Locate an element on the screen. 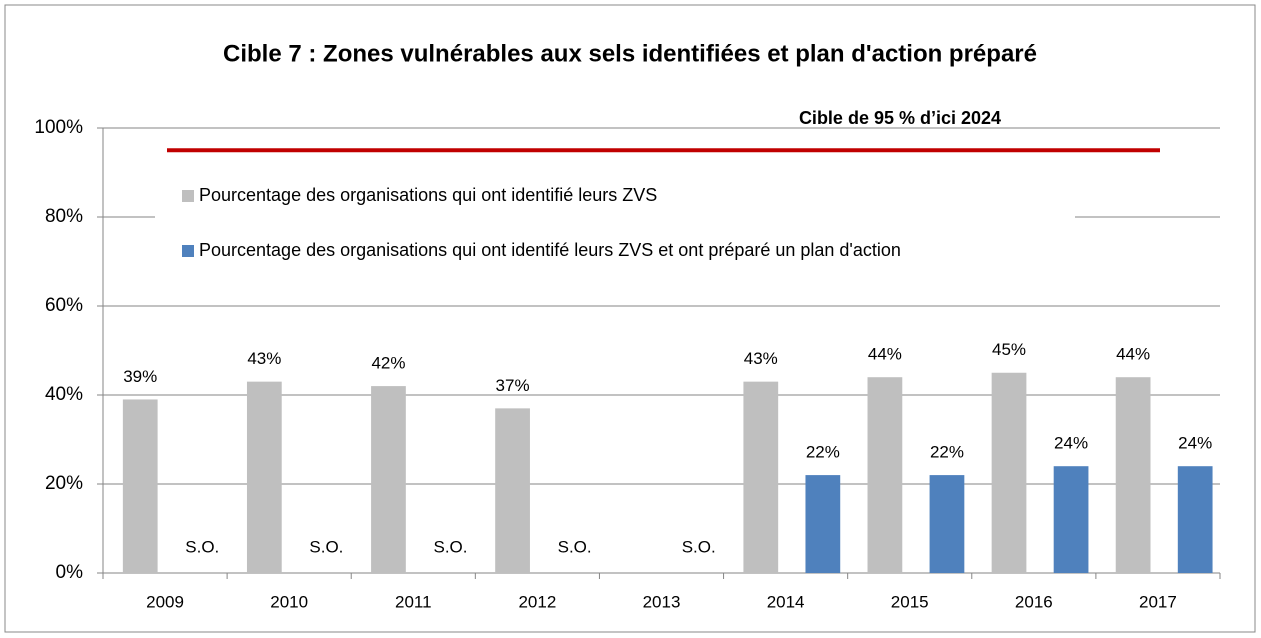  x-tick-label: 2010 is located at coordinates (289, 601).